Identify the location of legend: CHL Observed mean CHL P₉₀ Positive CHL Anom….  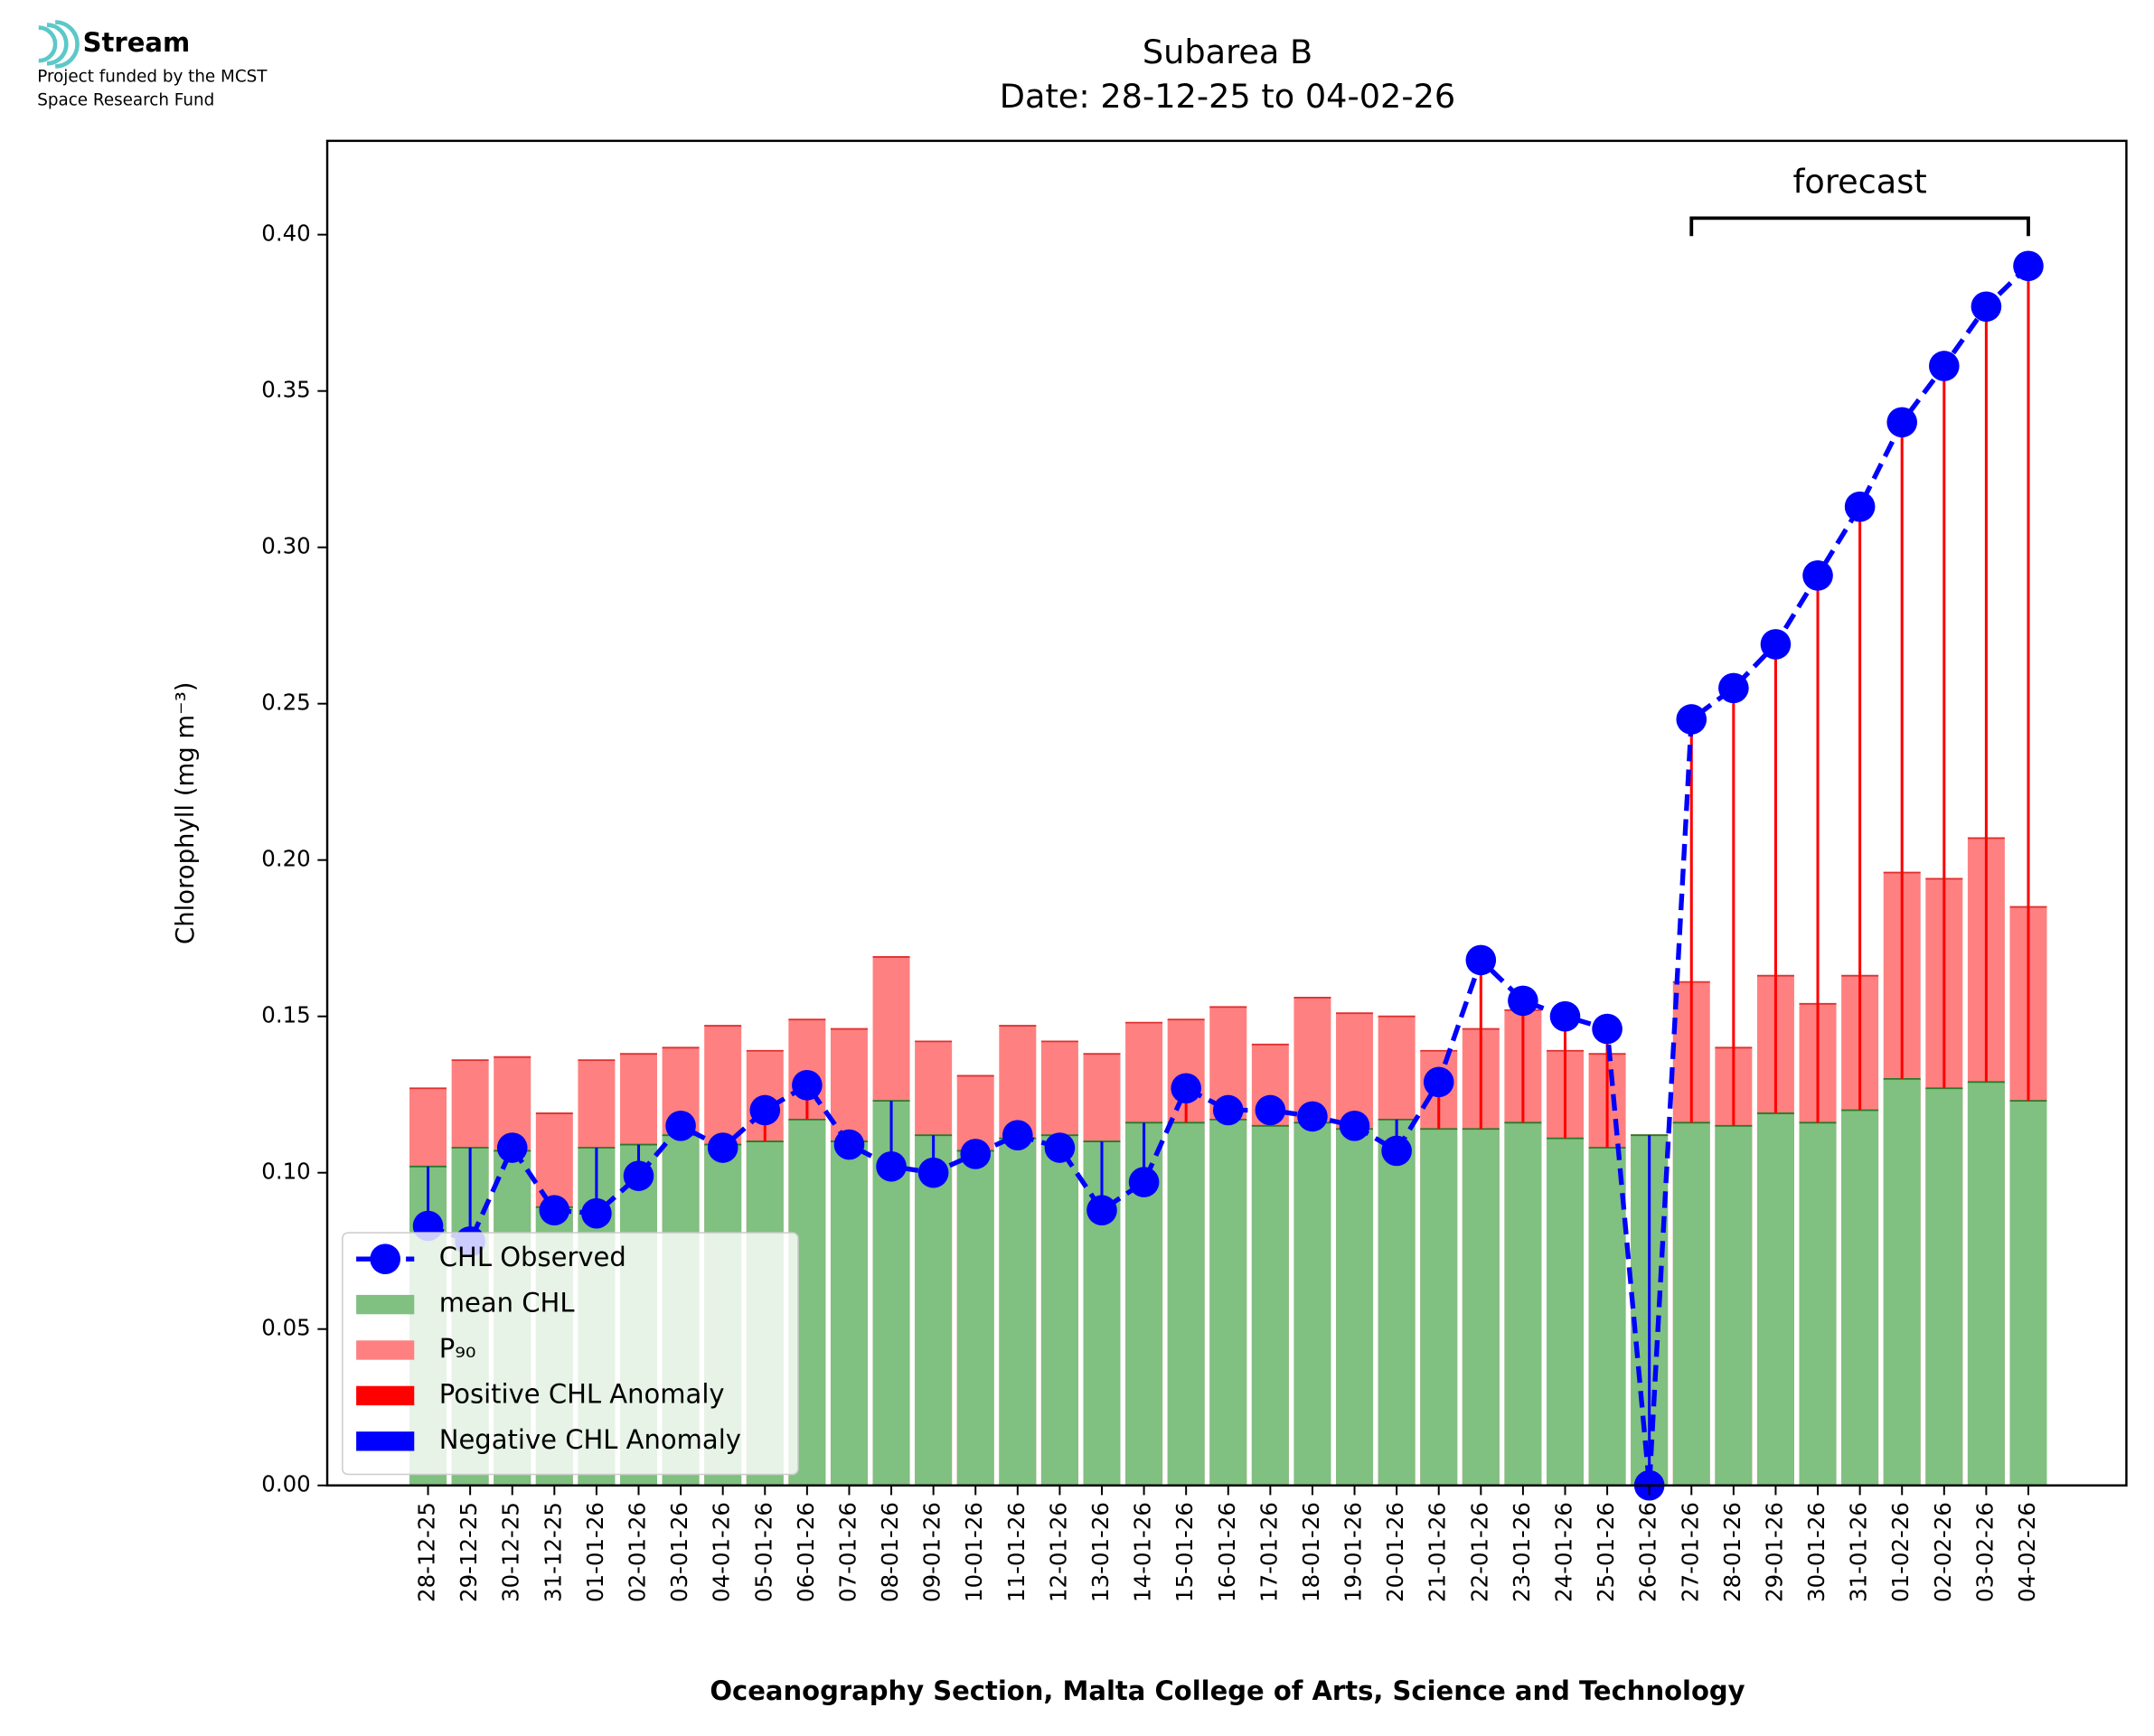
(570, 1354).